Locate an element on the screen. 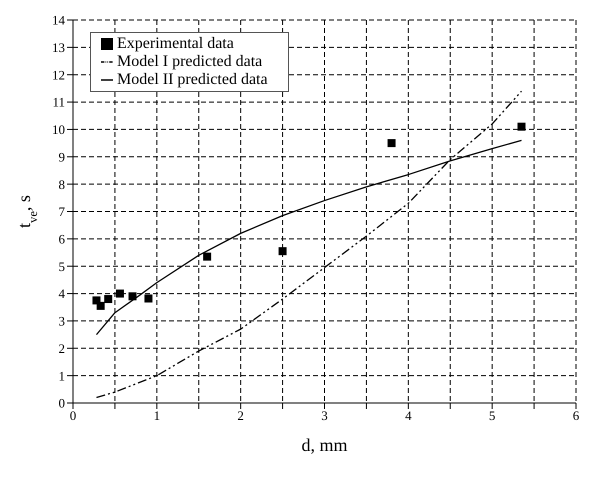  legend-label: Experimental data is located at coordinates (175, 43).